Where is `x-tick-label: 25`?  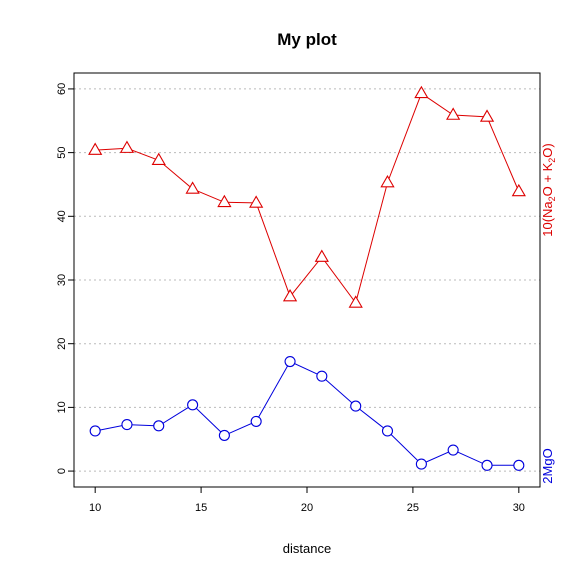
x-tick-label: 25 is located at coordinates (413, 508).